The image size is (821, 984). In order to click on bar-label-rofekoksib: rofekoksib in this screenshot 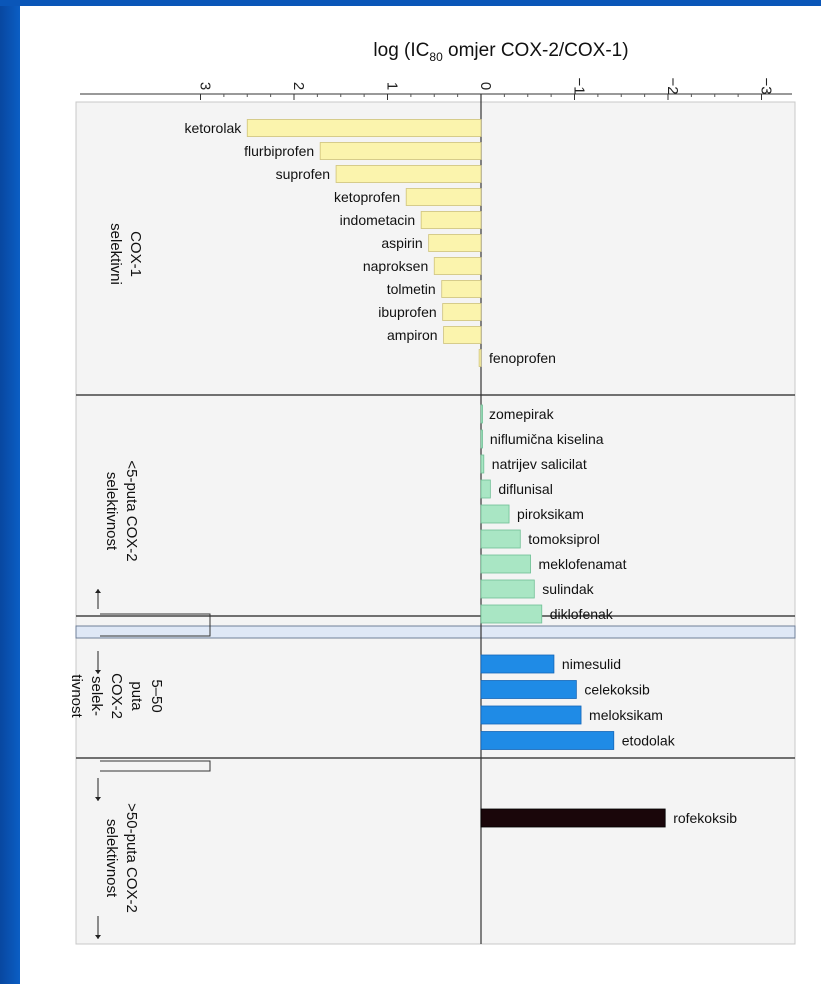, I will do `click(705, 818)`.